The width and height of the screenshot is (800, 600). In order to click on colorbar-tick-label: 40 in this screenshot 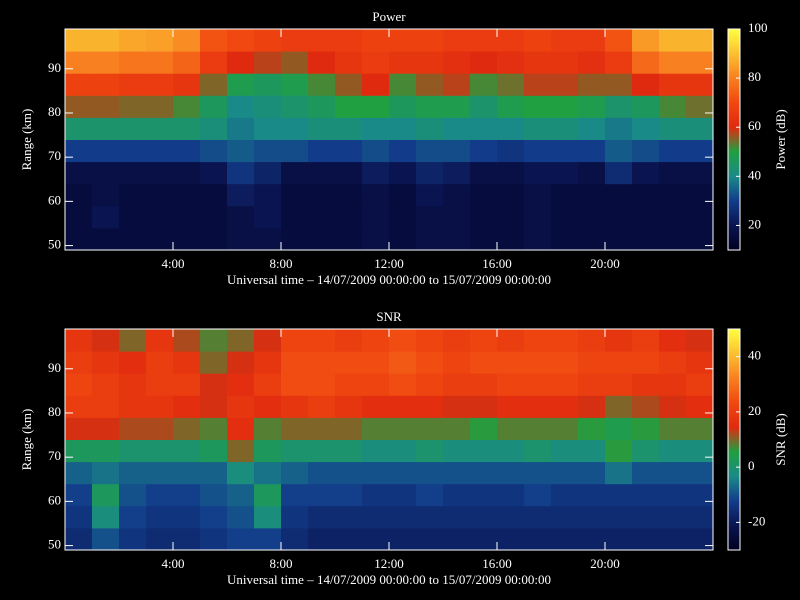, I will do `click(754, 174)`.